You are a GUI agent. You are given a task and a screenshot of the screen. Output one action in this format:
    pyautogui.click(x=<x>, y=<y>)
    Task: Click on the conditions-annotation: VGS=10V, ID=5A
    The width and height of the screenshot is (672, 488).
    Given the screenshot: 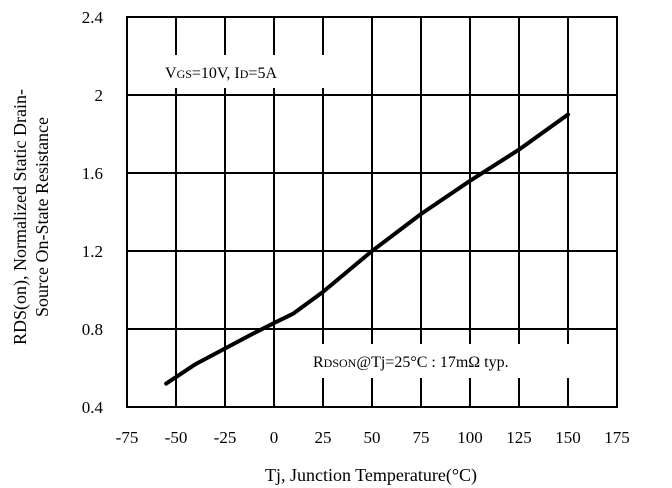 What is the action you would take?
    pyautogui.click(x=221, y=73)
    